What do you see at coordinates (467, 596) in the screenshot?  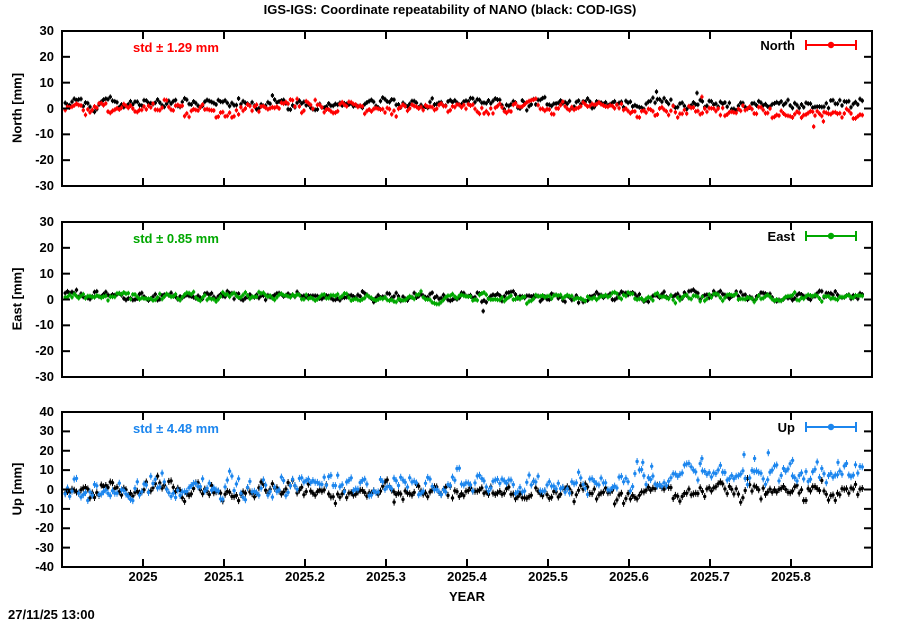 I see `x-axis-title: YEAR` at bounding box center [467, 596].